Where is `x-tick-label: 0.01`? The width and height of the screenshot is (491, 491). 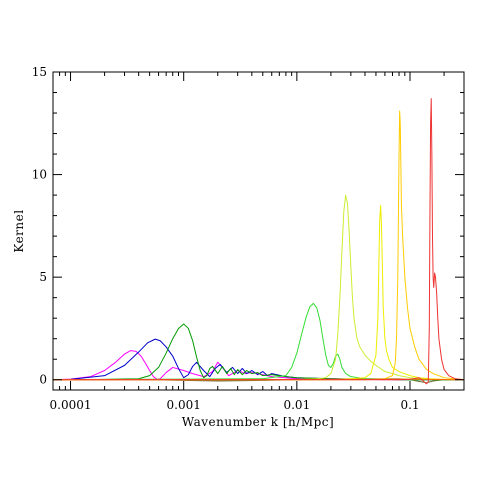 x-tick-label: 0.01 is located at coordinates (296, 405).